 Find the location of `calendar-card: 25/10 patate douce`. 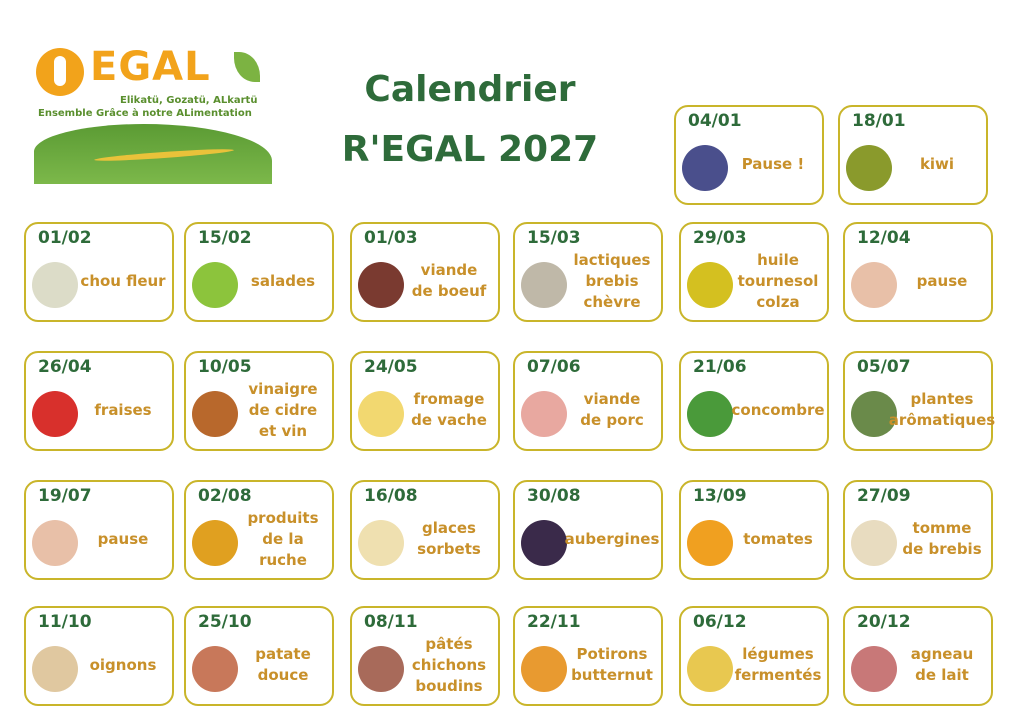

calendar-card: 25/10 patate douce is located at coordinates (259, 656).